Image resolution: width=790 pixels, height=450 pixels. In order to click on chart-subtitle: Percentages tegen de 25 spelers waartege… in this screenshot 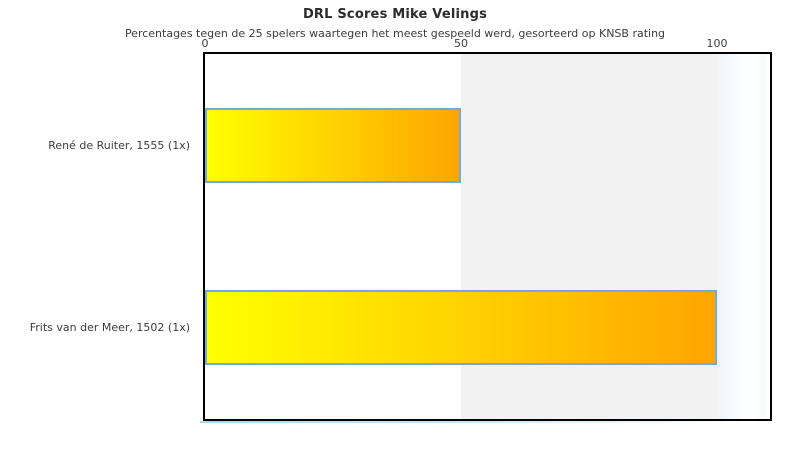, I will do `click(395, 33)`.